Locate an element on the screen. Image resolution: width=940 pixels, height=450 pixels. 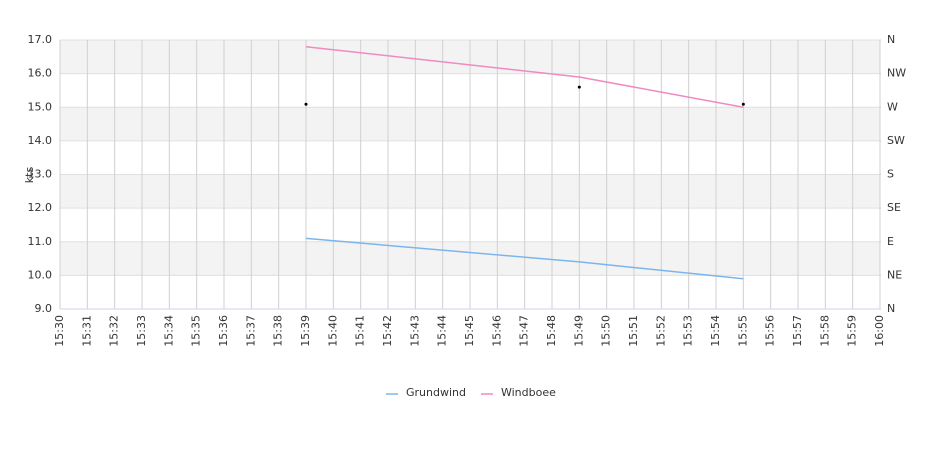
y-tick-label: 11.0 is located at coordinates (40, 241).